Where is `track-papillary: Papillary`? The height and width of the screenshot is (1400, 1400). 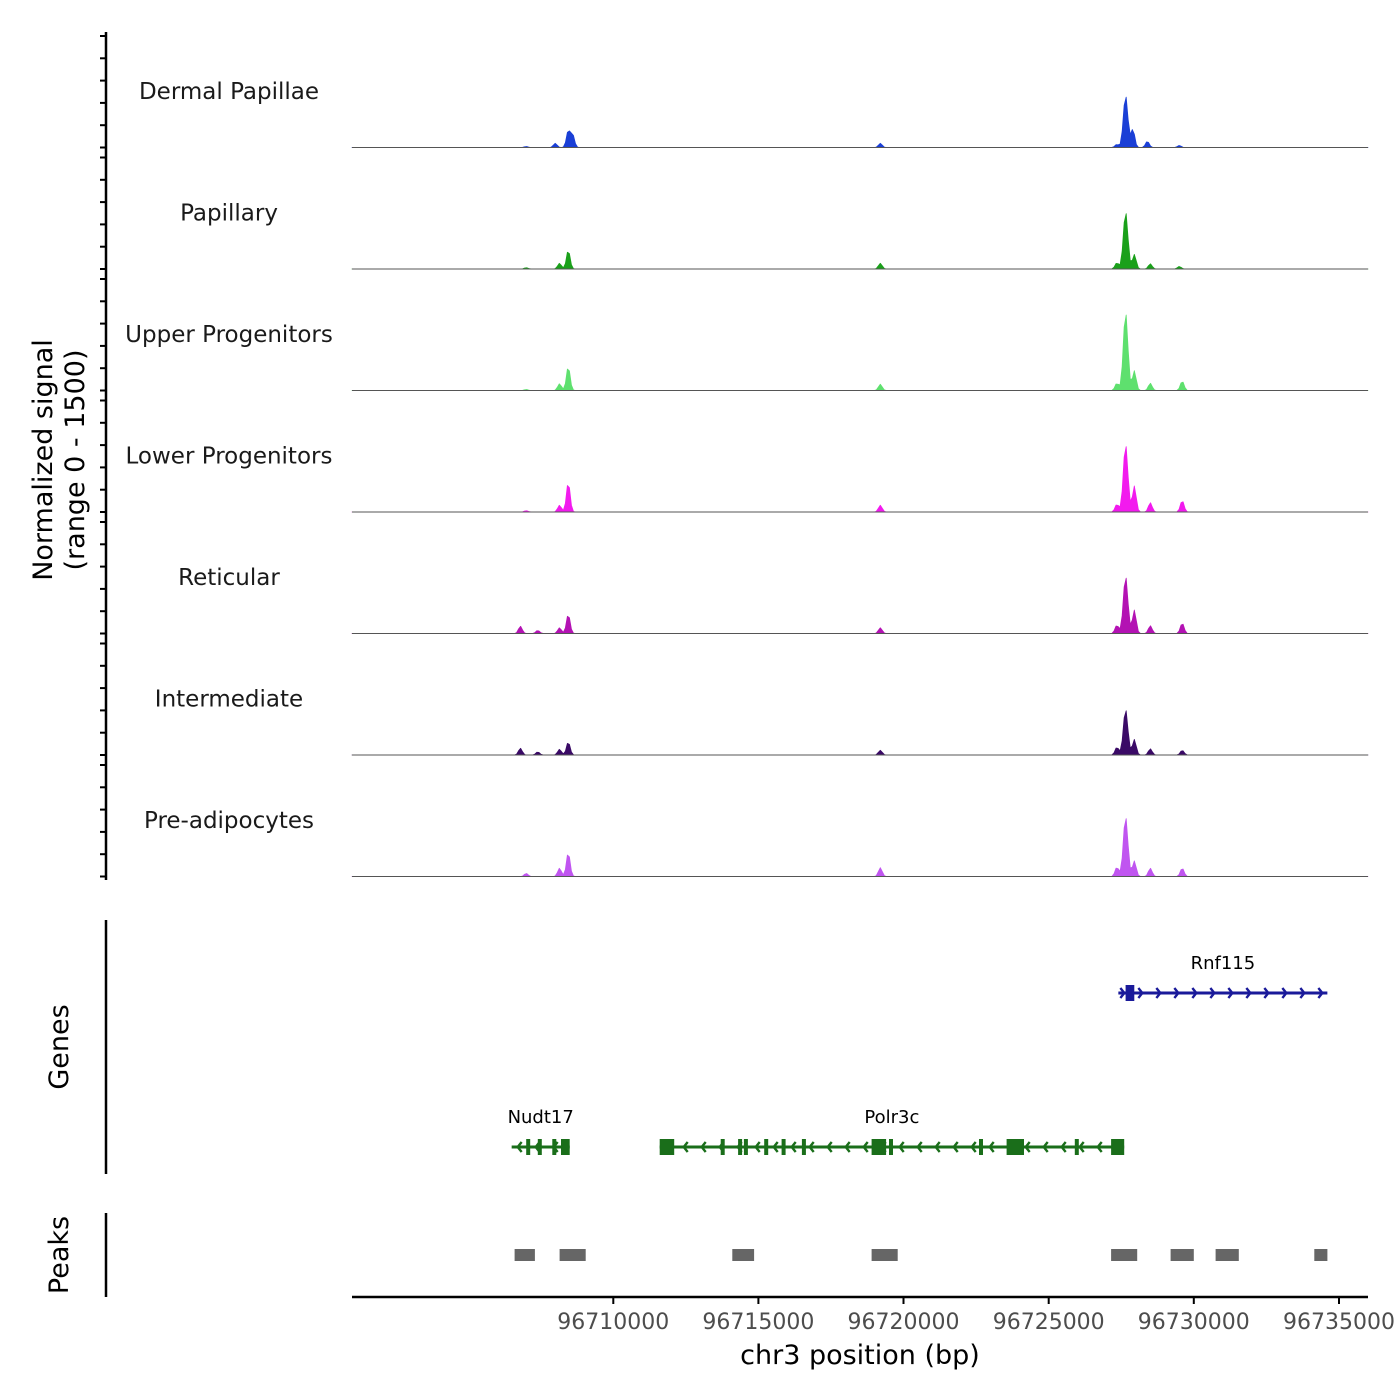
track-papillary: Papillary is located at coordinates (734, 213).